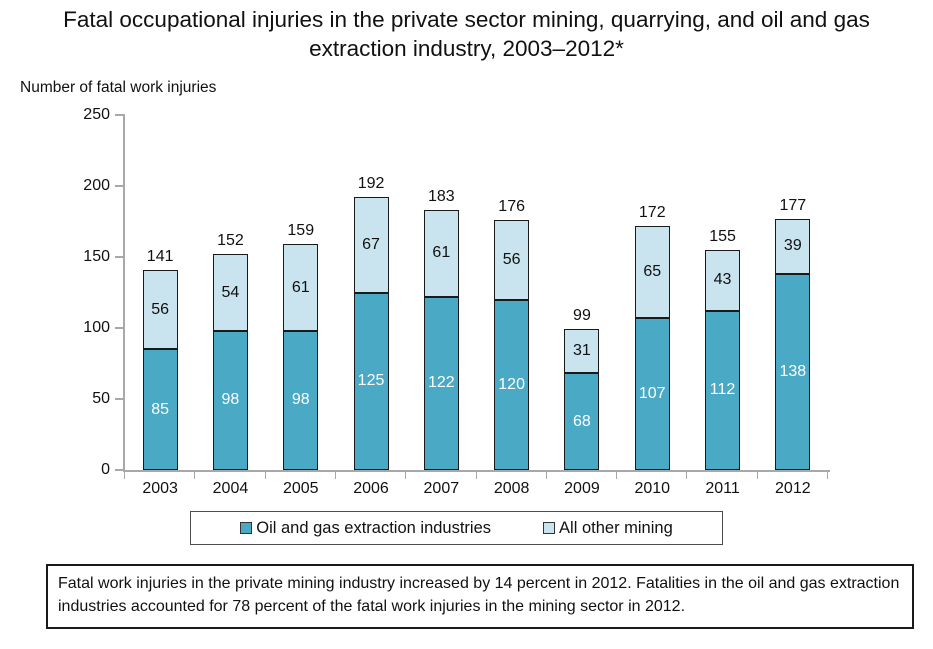 Image resolution: width=933 pixels, height=649 pixels. I want to click on y-tick-label: 0, so click(105, 469).